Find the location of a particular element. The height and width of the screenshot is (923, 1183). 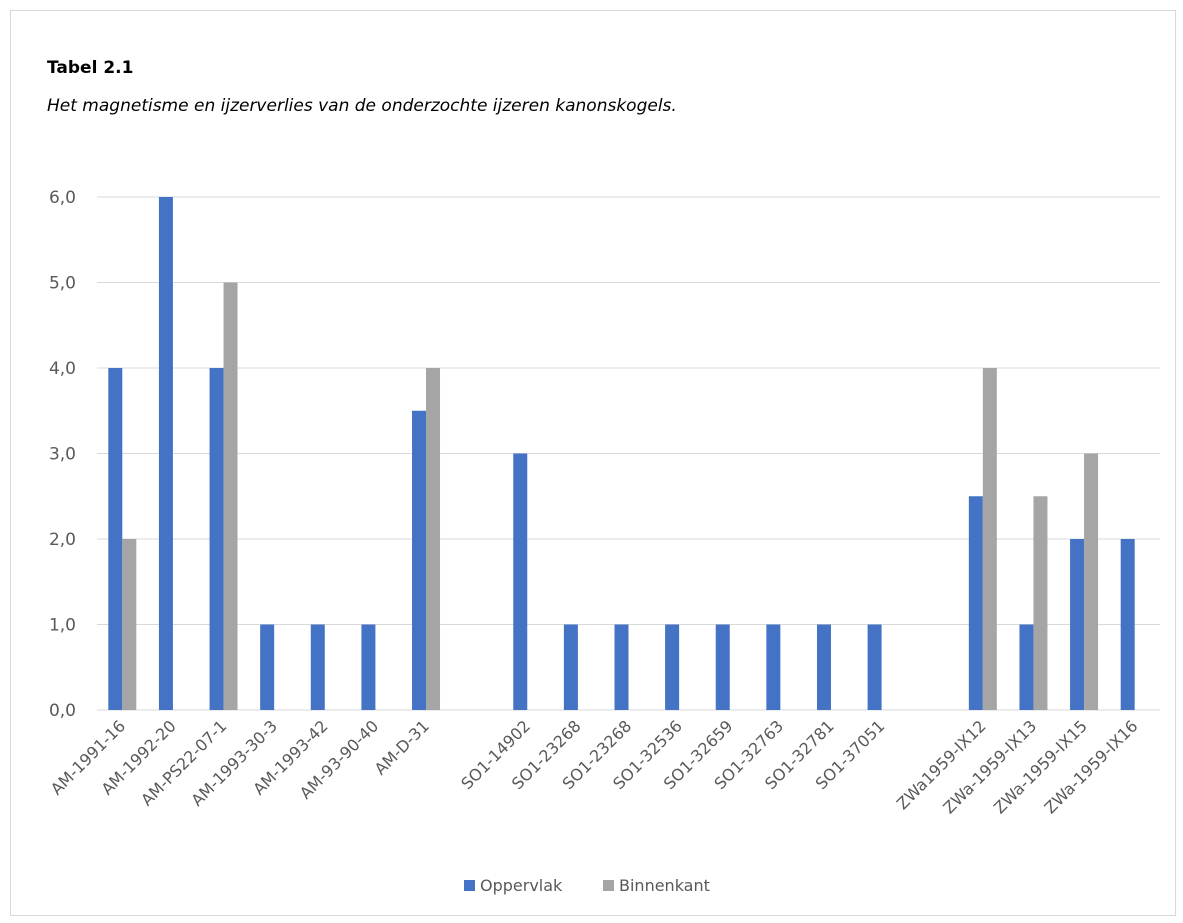

y-tick-label: 1,0 is located at coordinates (62, 626).